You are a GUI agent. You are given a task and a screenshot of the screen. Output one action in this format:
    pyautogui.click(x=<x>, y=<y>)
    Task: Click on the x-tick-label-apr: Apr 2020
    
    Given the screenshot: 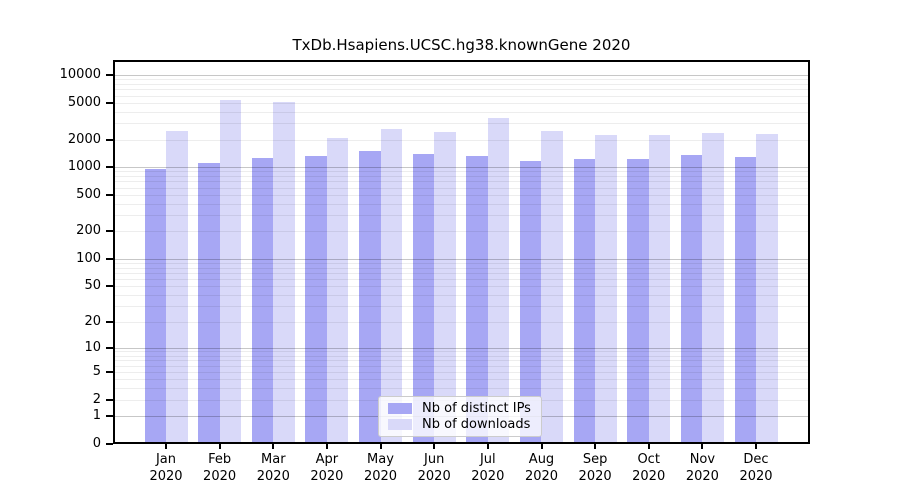 What is the action you would take?
    pyautogui.click(x=327, y=468)
    